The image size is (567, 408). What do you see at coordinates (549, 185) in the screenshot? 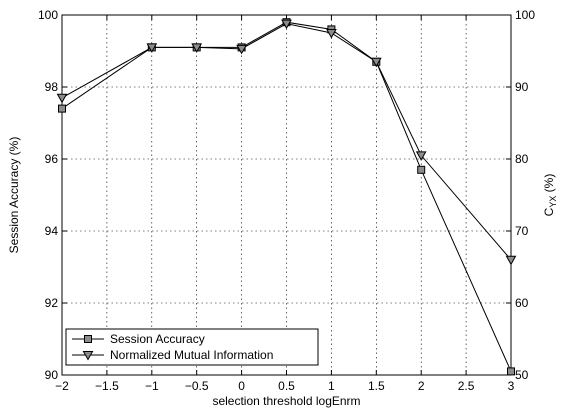
I see `y2-axis-label-unit: (%)` at bounding box center [549, 185].